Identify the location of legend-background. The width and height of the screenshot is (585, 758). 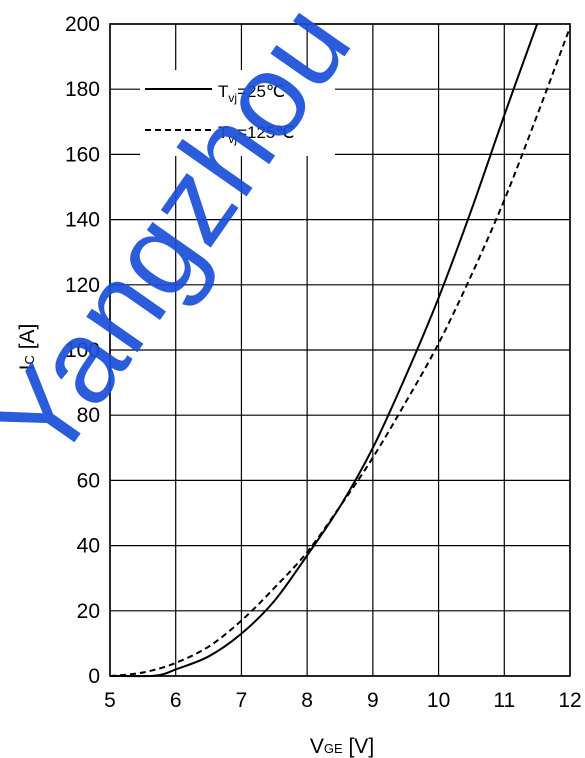
(237, 113).